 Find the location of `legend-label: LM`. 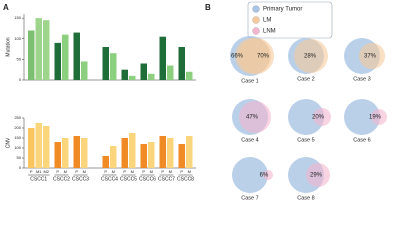

legend-label: LM is located at coordinates (267, 21).